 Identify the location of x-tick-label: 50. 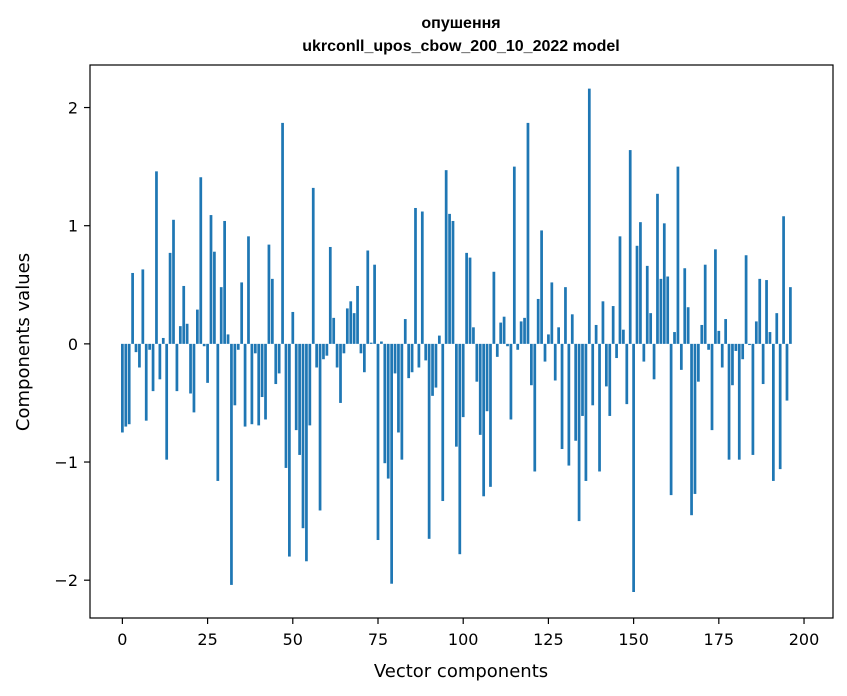
(293, 639).